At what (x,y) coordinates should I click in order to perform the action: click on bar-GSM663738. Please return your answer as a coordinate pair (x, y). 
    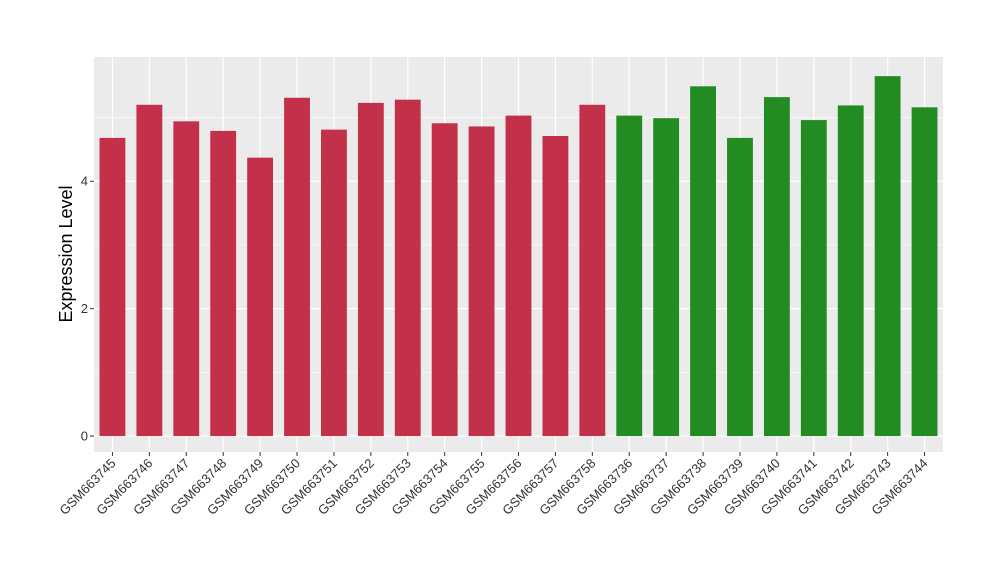
    Looking at the image, I should click on (703, 261).